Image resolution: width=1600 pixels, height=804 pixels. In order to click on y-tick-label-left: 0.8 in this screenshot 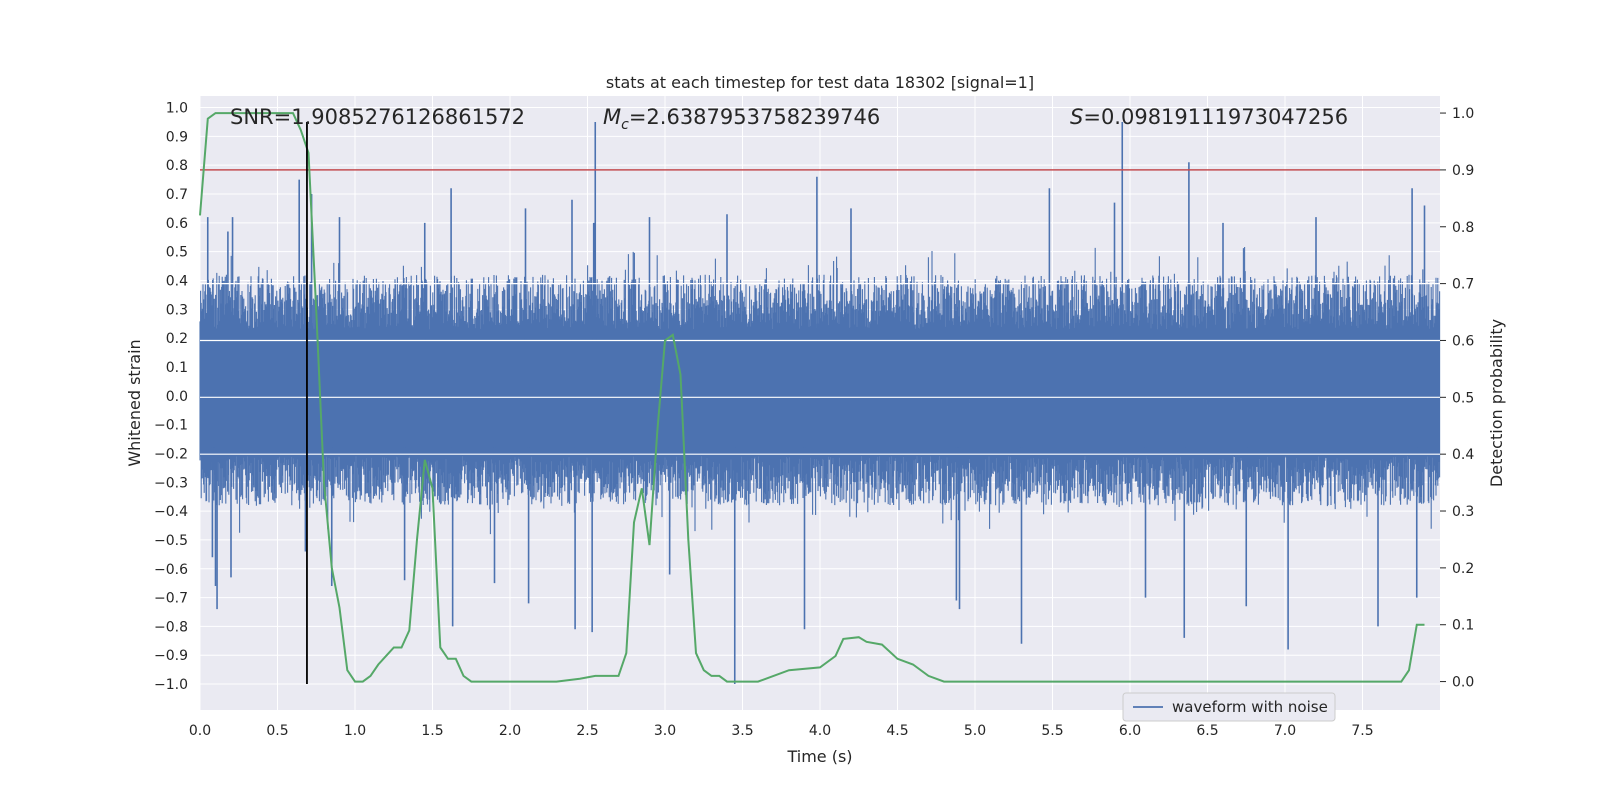, I will do `click(177, 166)`.